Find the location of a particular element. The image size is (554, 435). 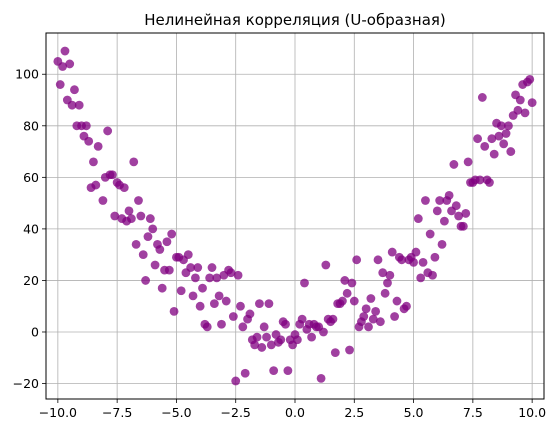

x-tick-label: −7.5 is located at coordinates (117, 412).